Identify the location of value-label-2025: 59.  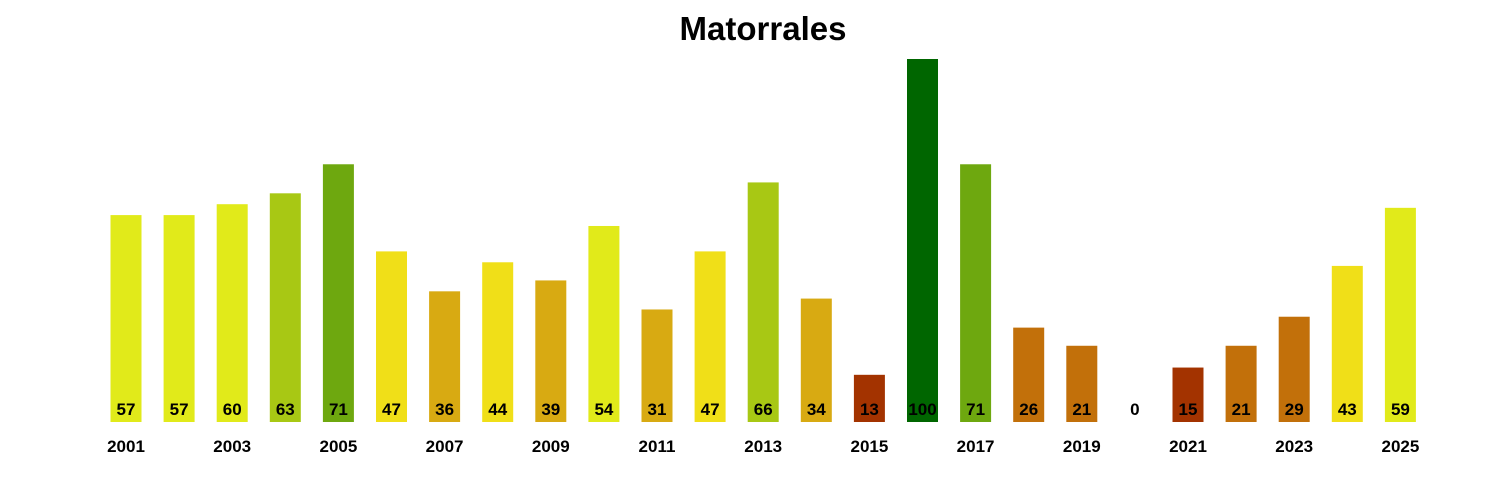
(1400, 409).